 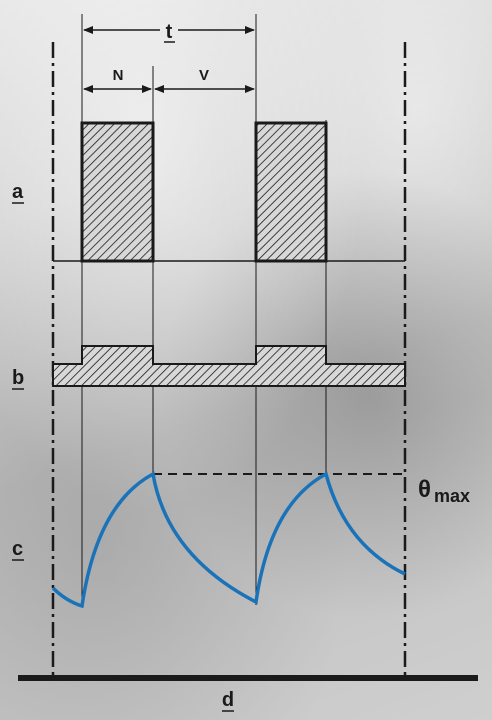 I want to click on row-label-d: d, so click(x=228, y=700).